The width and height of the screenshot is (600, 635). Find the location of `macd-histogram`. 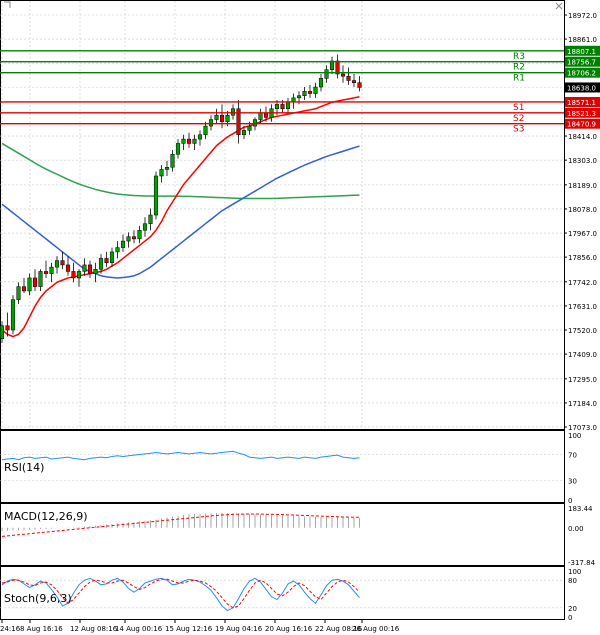

macd-histogram is located at coordinates (180, 521).